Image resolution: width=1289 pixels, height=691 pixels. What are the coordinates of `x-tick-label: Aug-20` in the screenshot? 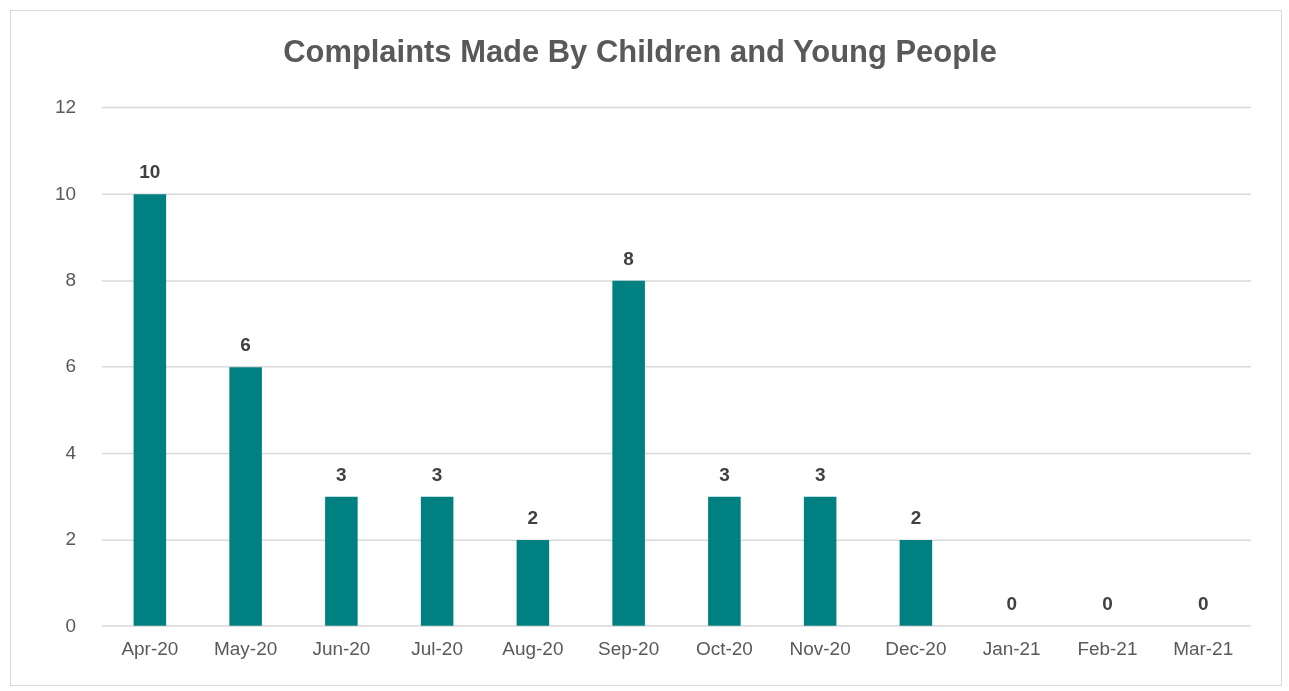 It's located at (533, 648).